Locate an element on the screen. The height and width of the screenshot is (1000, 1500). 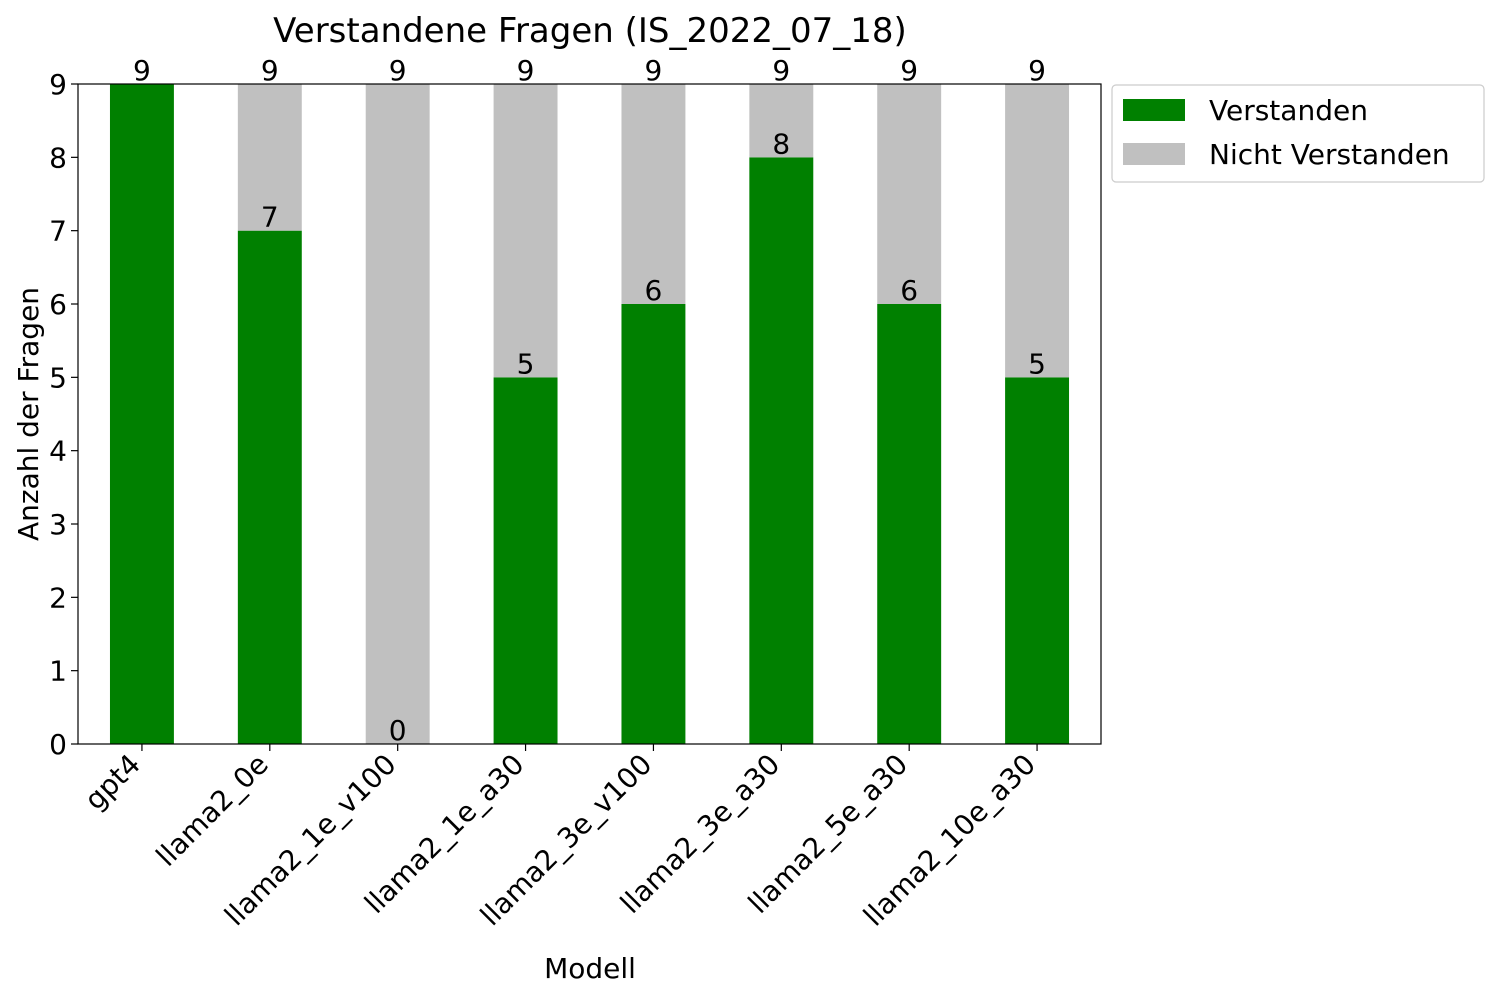
bar-nicht-verstanden-llama2-0e is located at coordinates (269, 157).